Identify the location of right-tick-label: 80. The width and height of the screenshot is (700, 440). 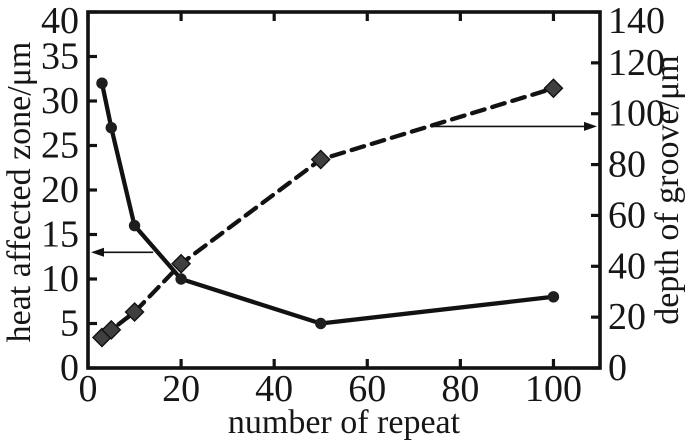
(627, 165).